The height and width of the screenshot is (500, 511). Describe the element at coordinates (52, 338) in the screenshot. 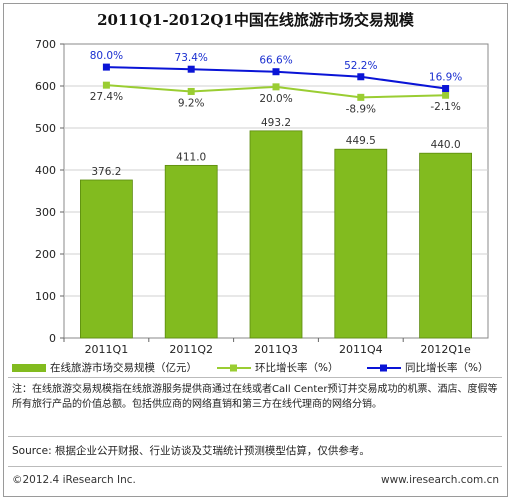

I see `y-tick-label: 0` at that location.